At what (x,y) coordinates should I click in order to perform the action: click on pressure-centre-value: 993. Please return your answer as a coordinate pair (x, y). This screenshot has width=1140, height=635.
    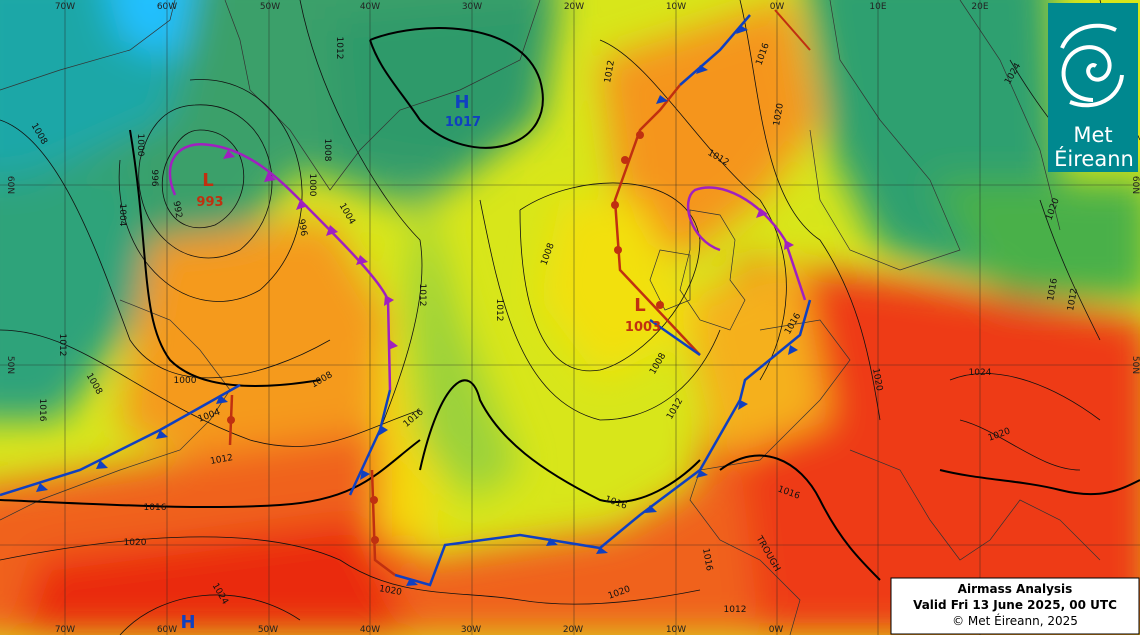
    Looking at the image, I should click on (209, 202).